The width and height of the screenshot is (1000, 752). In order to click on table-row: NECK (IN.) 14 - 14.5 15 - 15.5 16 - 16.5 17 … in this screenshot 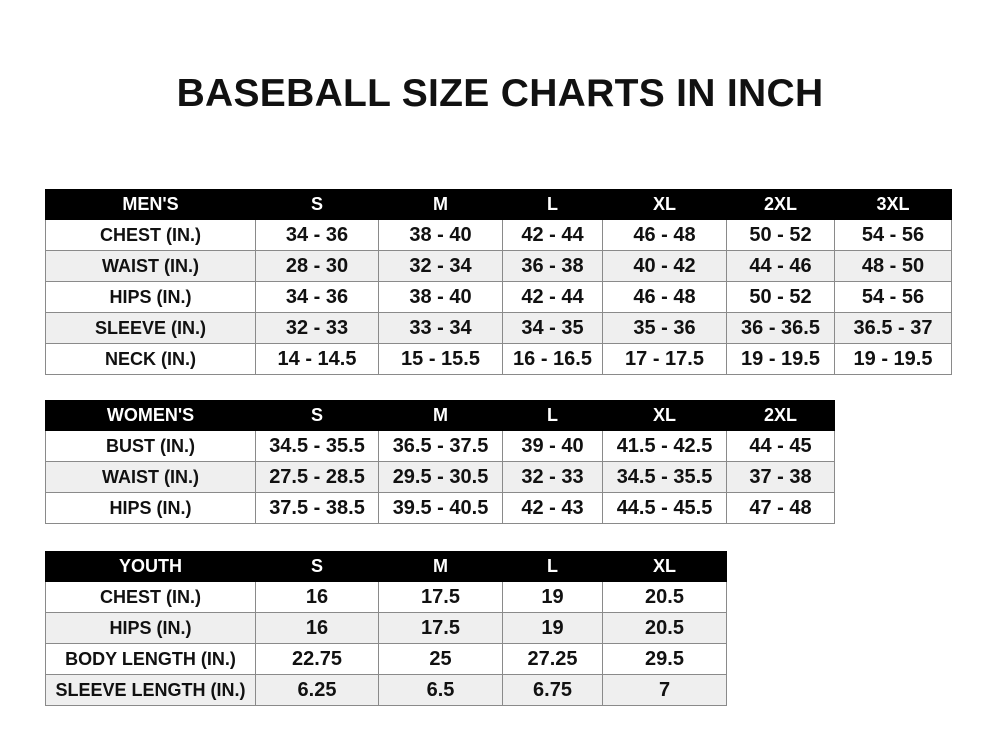, I will do `click(498, 359)`.